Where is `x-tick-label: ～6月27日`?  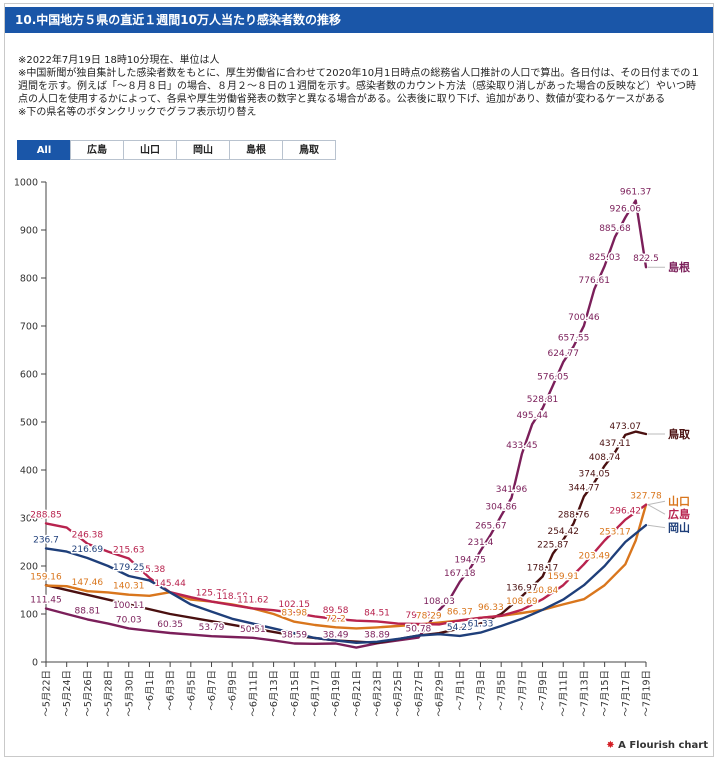 x-tick-label: ～6月27日 is located at coordinates (419, 693).